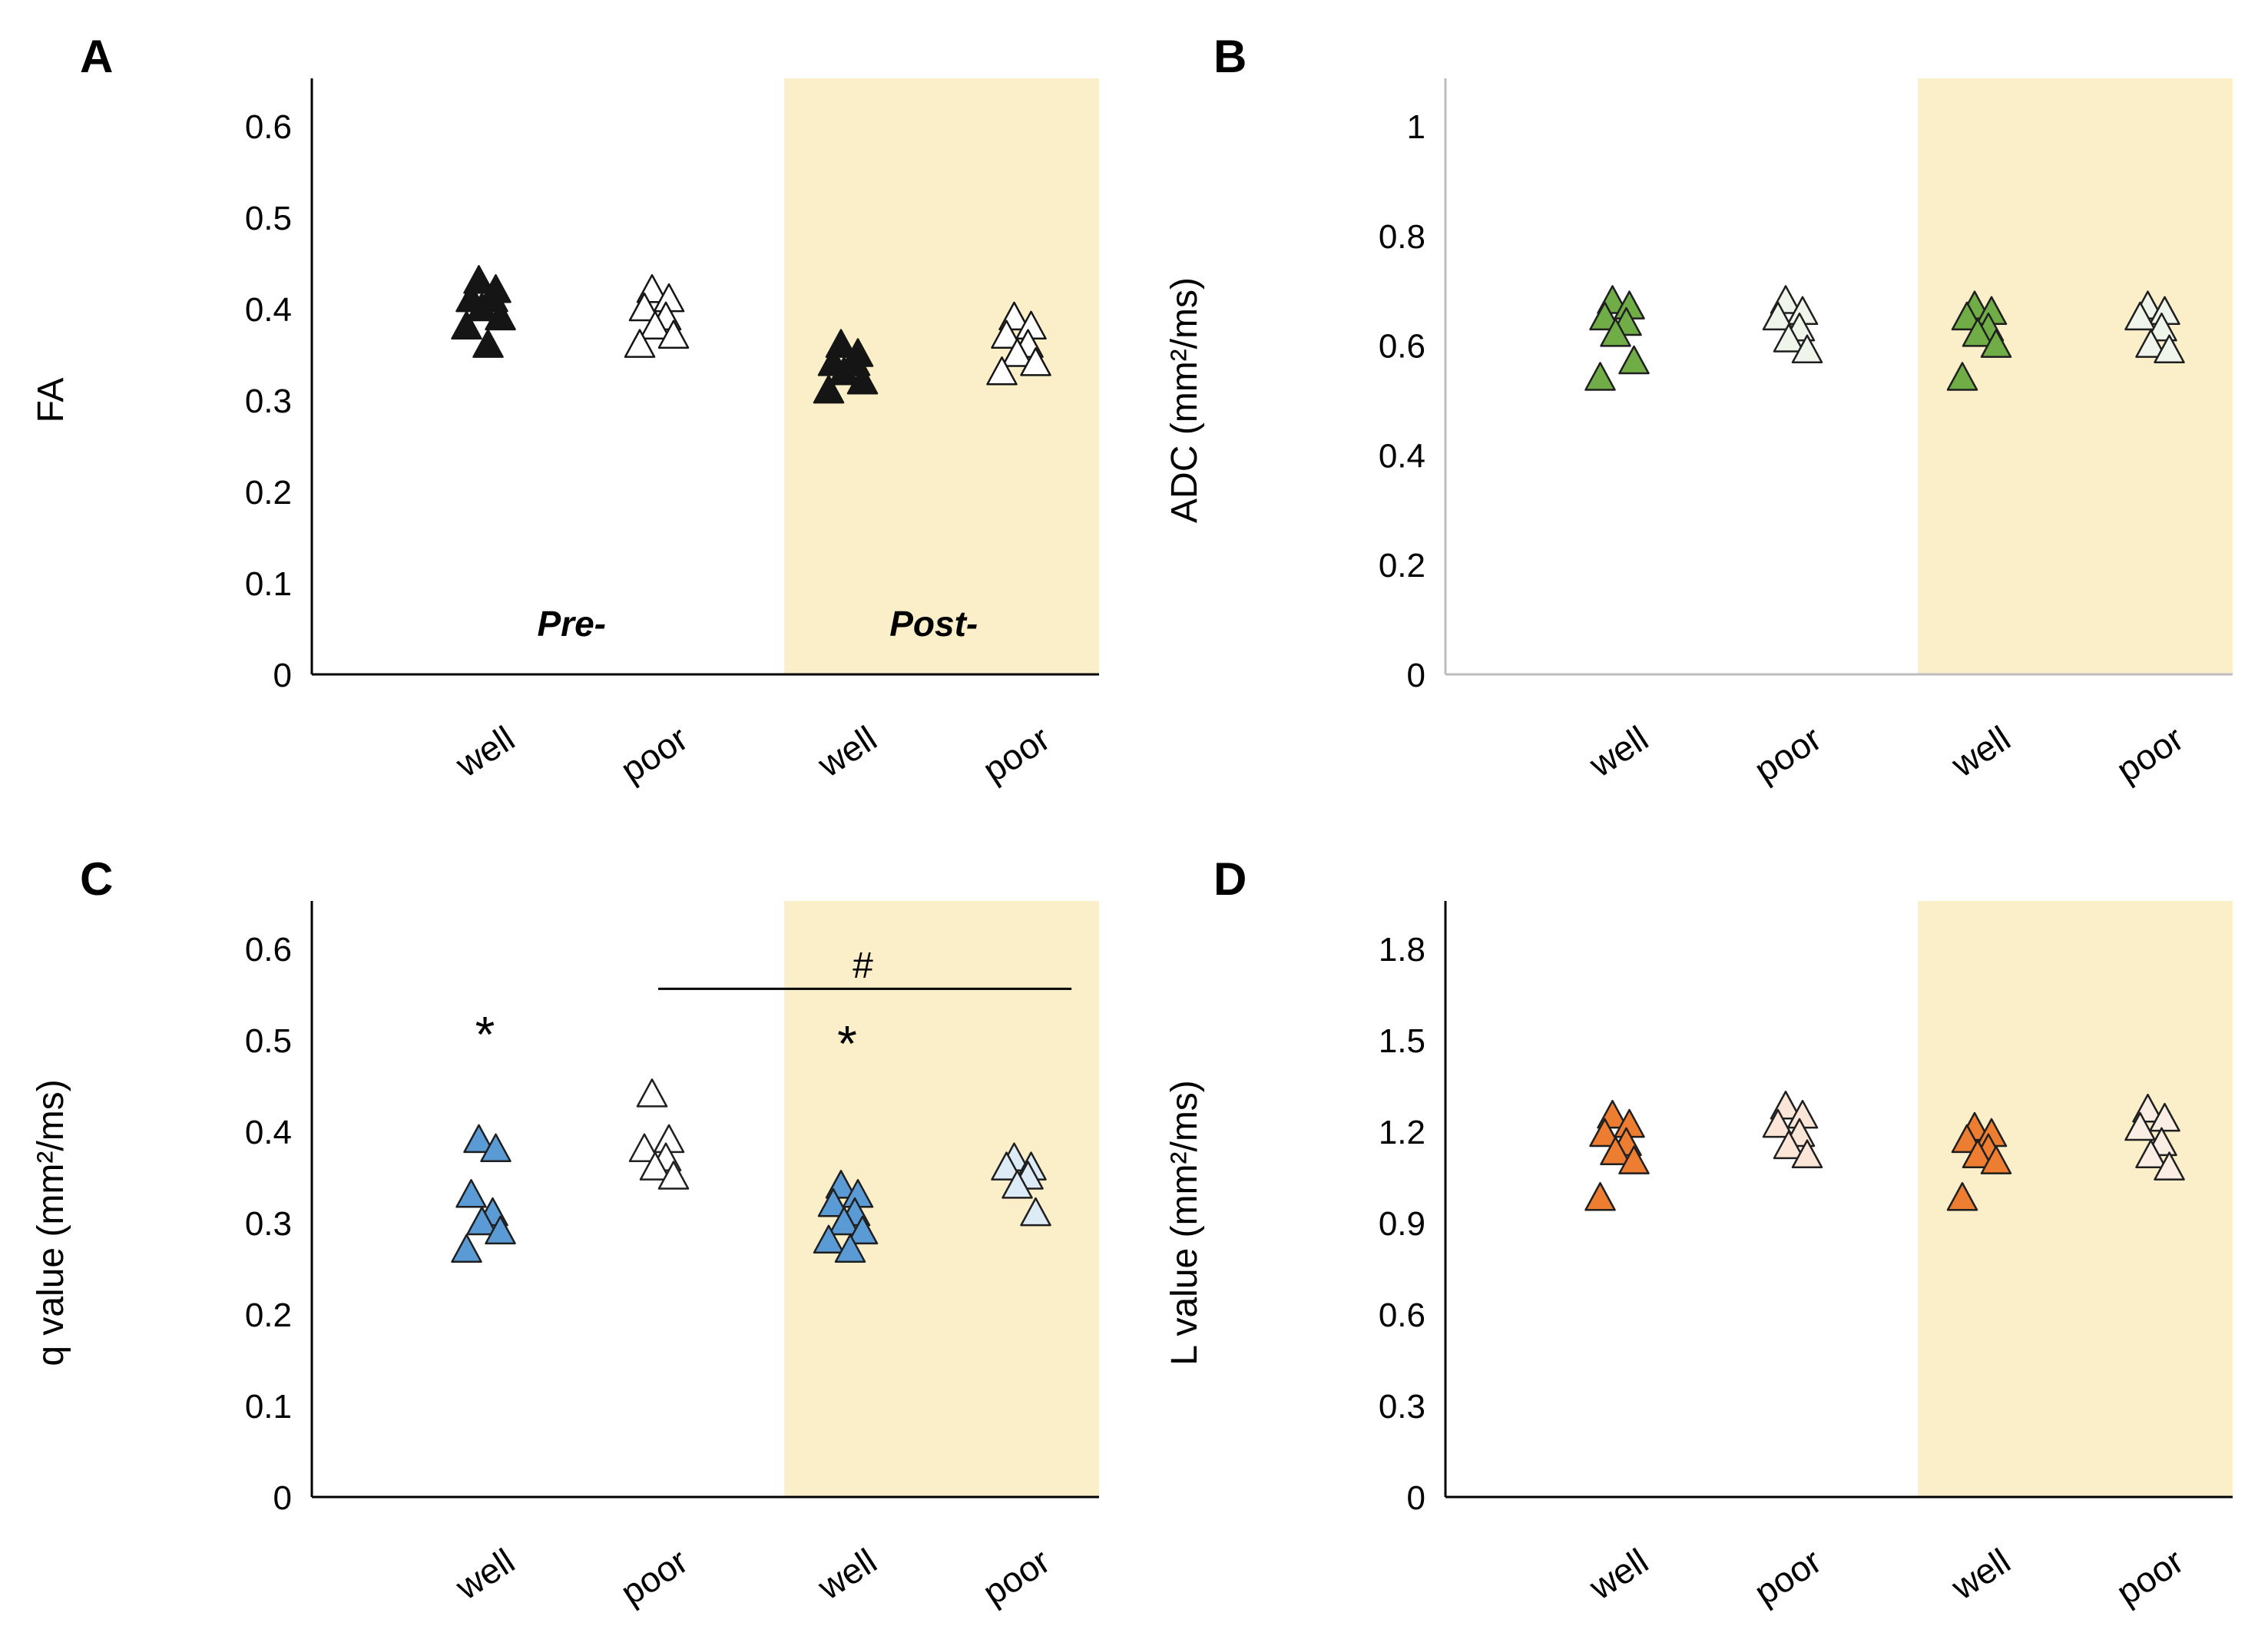 The image size is (2268, 1646). What do you see at coordinates (572, 624) in the screenshot?
I see `annotation-text: Pre-` at bounding box center [572, 624].